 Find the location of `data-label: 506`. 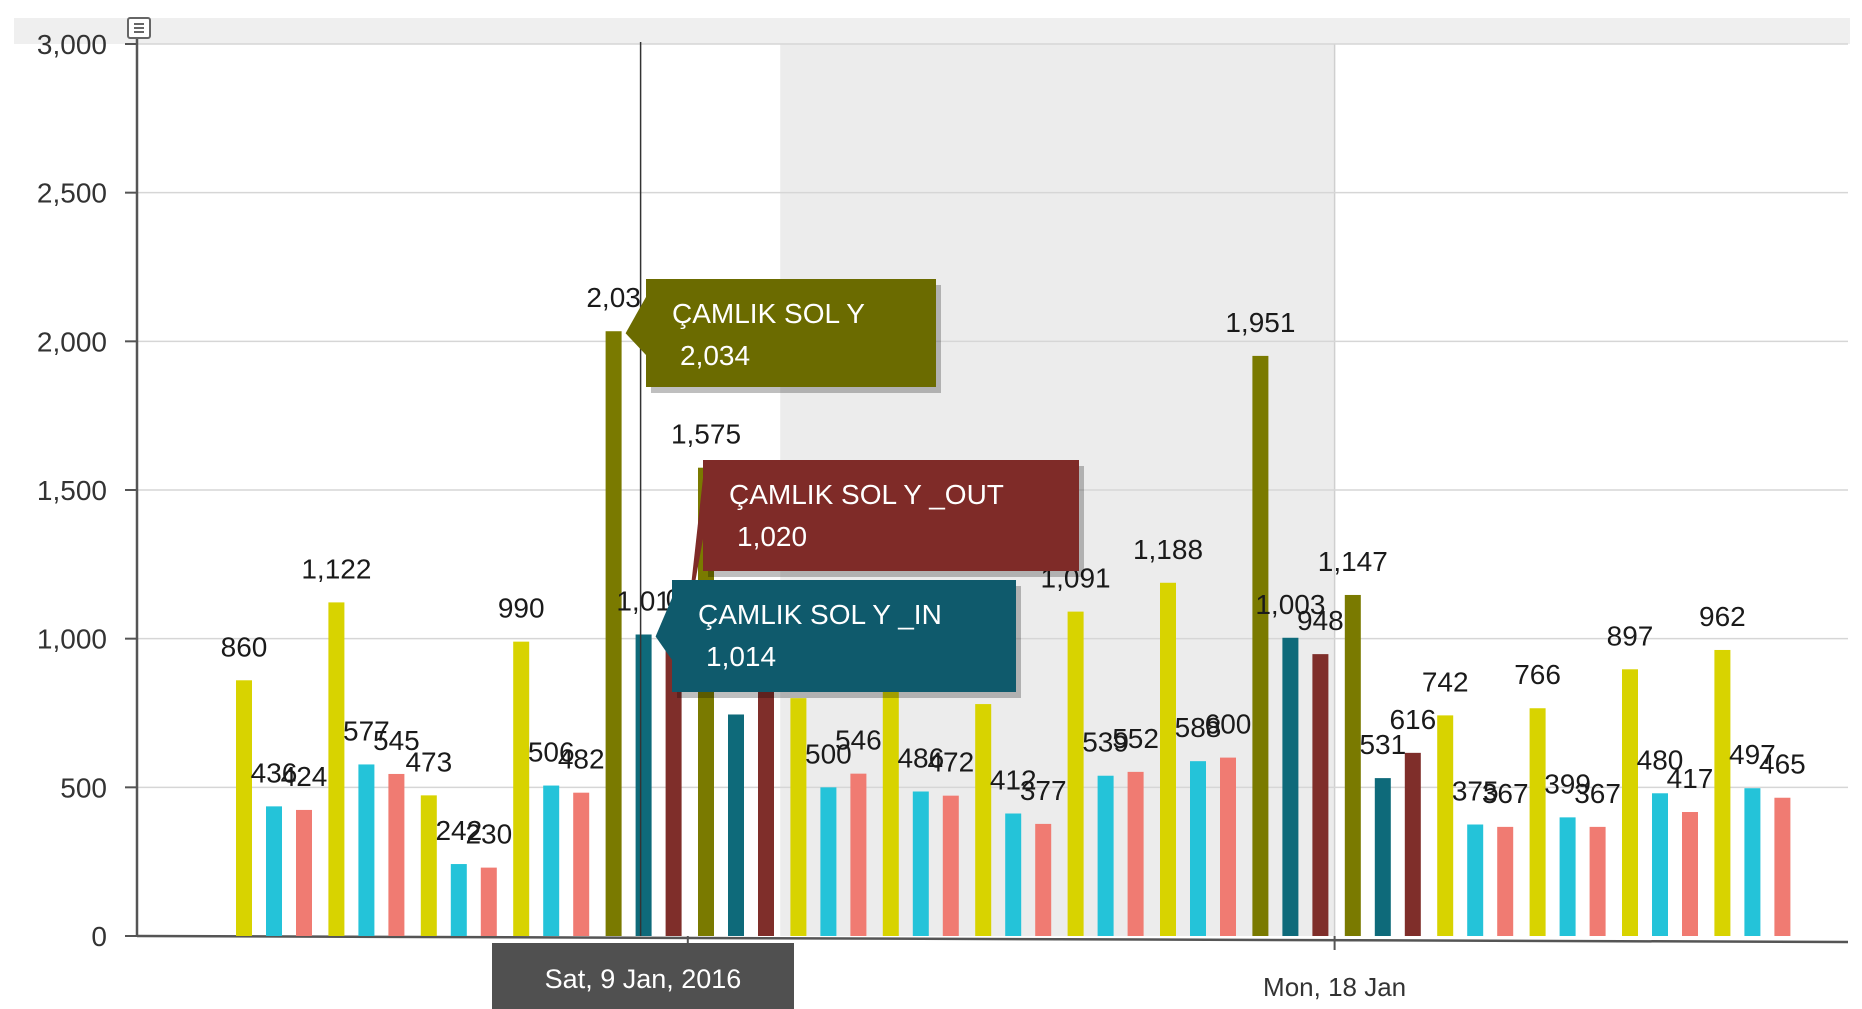

data-label: 506 is located at coordinates (551, 752).